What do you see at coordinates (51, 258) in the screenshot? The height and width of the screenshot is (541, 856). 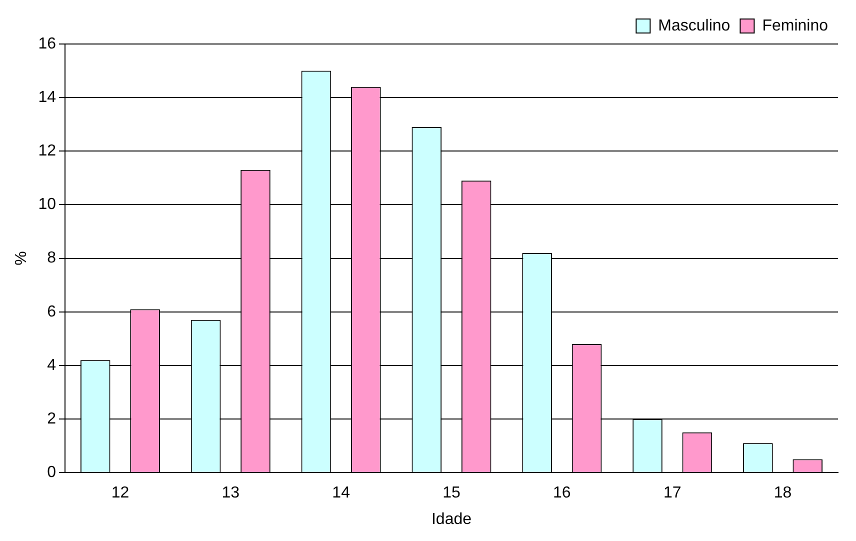 I see `y-tick-label: 8` at bounding box center [51, 258].